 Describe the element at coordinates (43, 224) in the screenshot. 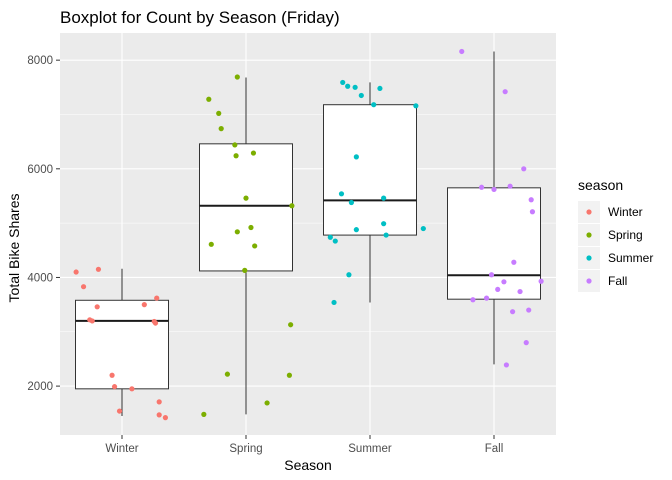

I see `y-axis-ticks: 2000 4000 6000 8000` at that location.